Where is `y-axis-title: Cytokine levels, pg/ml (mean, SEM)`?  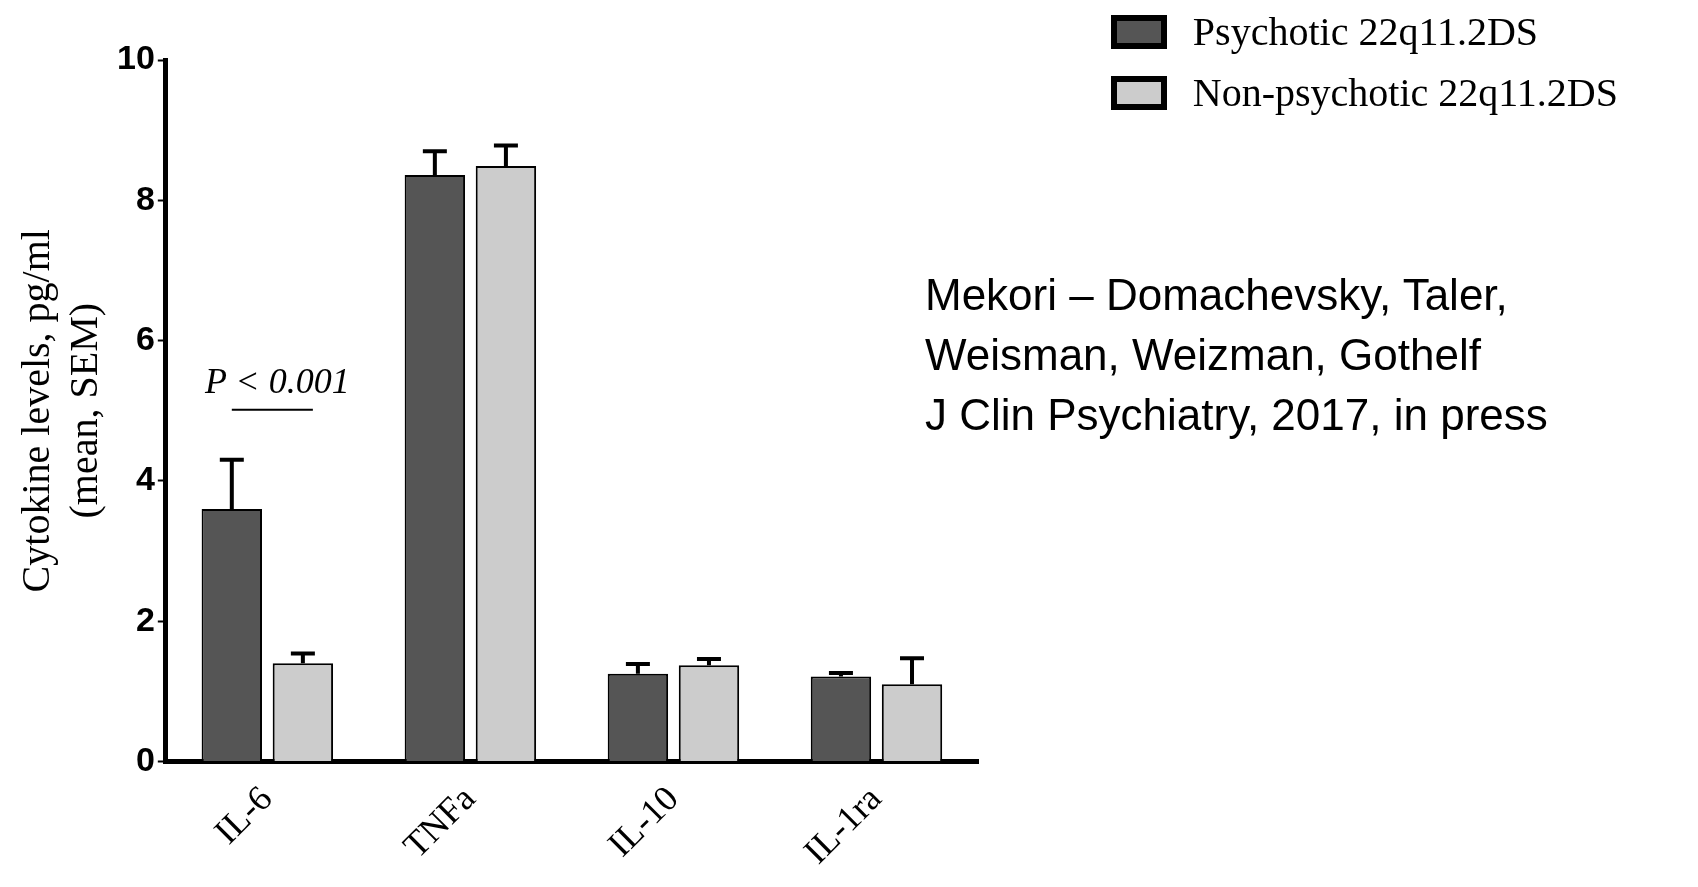 y-axis-title: Cytokine levels, pg/ml (mean, SEM) is located at coordinates (59, 411).